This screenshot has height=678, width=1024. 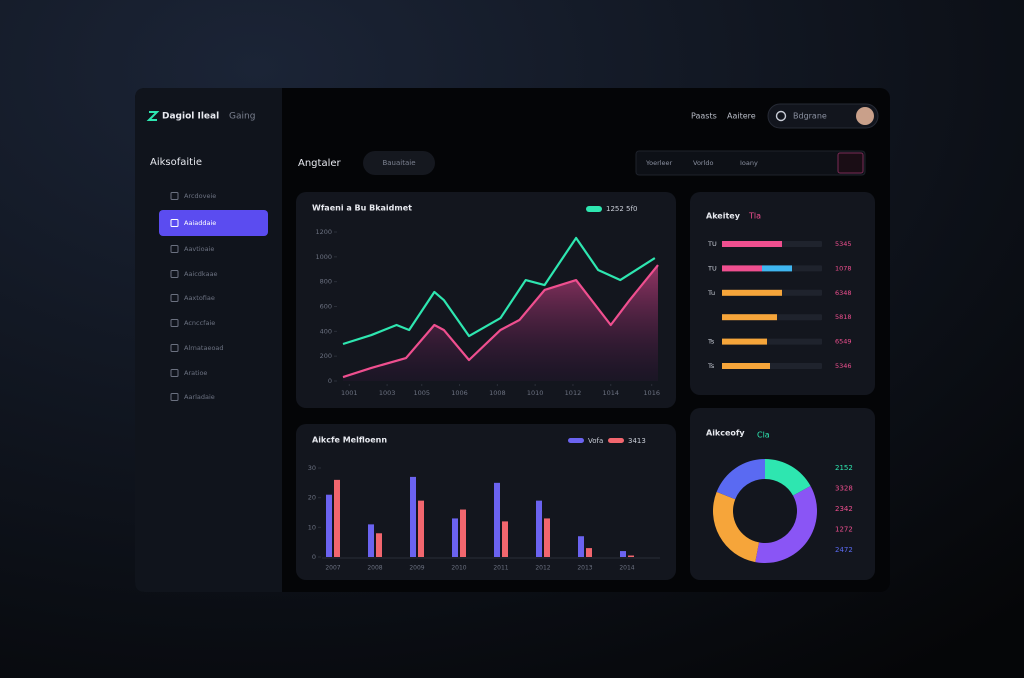 I want to click on x-tick-label: 2010, so click(x=458, y=568).